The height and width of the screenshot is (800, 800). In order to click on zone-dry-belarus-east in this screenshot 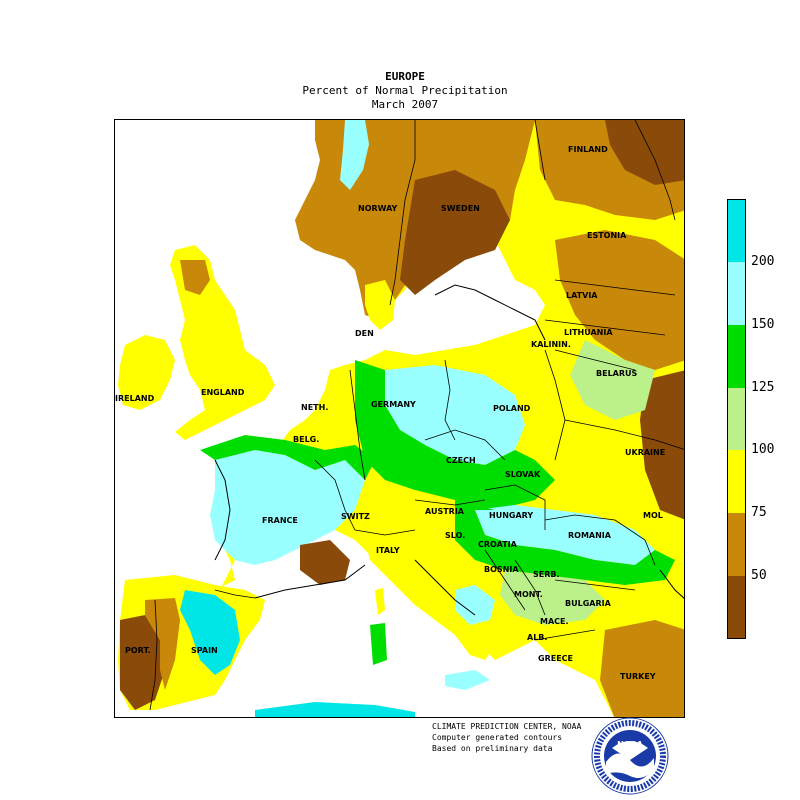, I will do `click(662, 445)`.